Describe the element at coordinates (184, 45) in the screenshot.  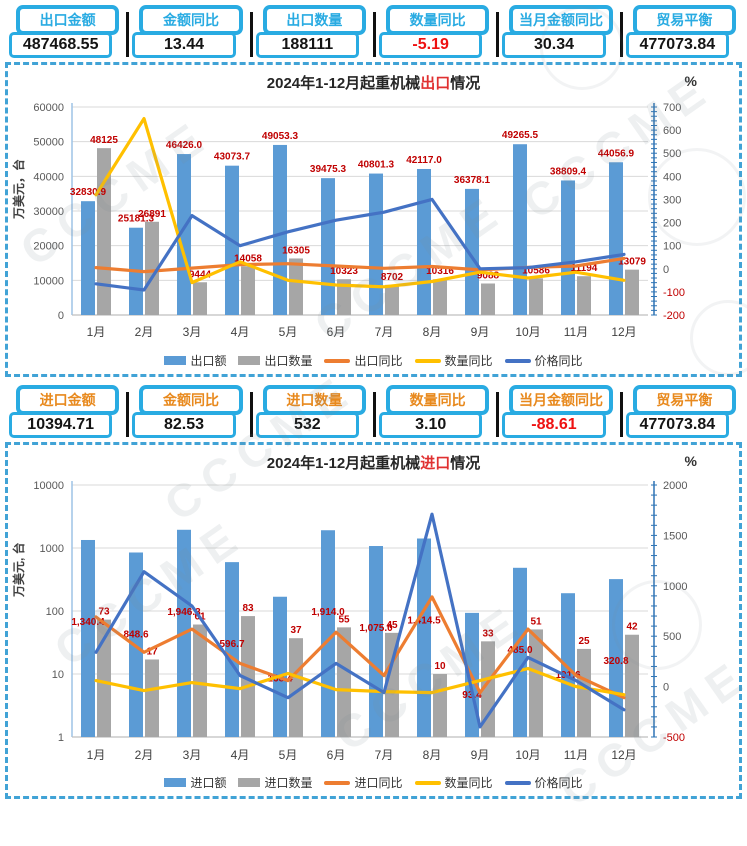
I see `kpi-value: 13.44` at that location.